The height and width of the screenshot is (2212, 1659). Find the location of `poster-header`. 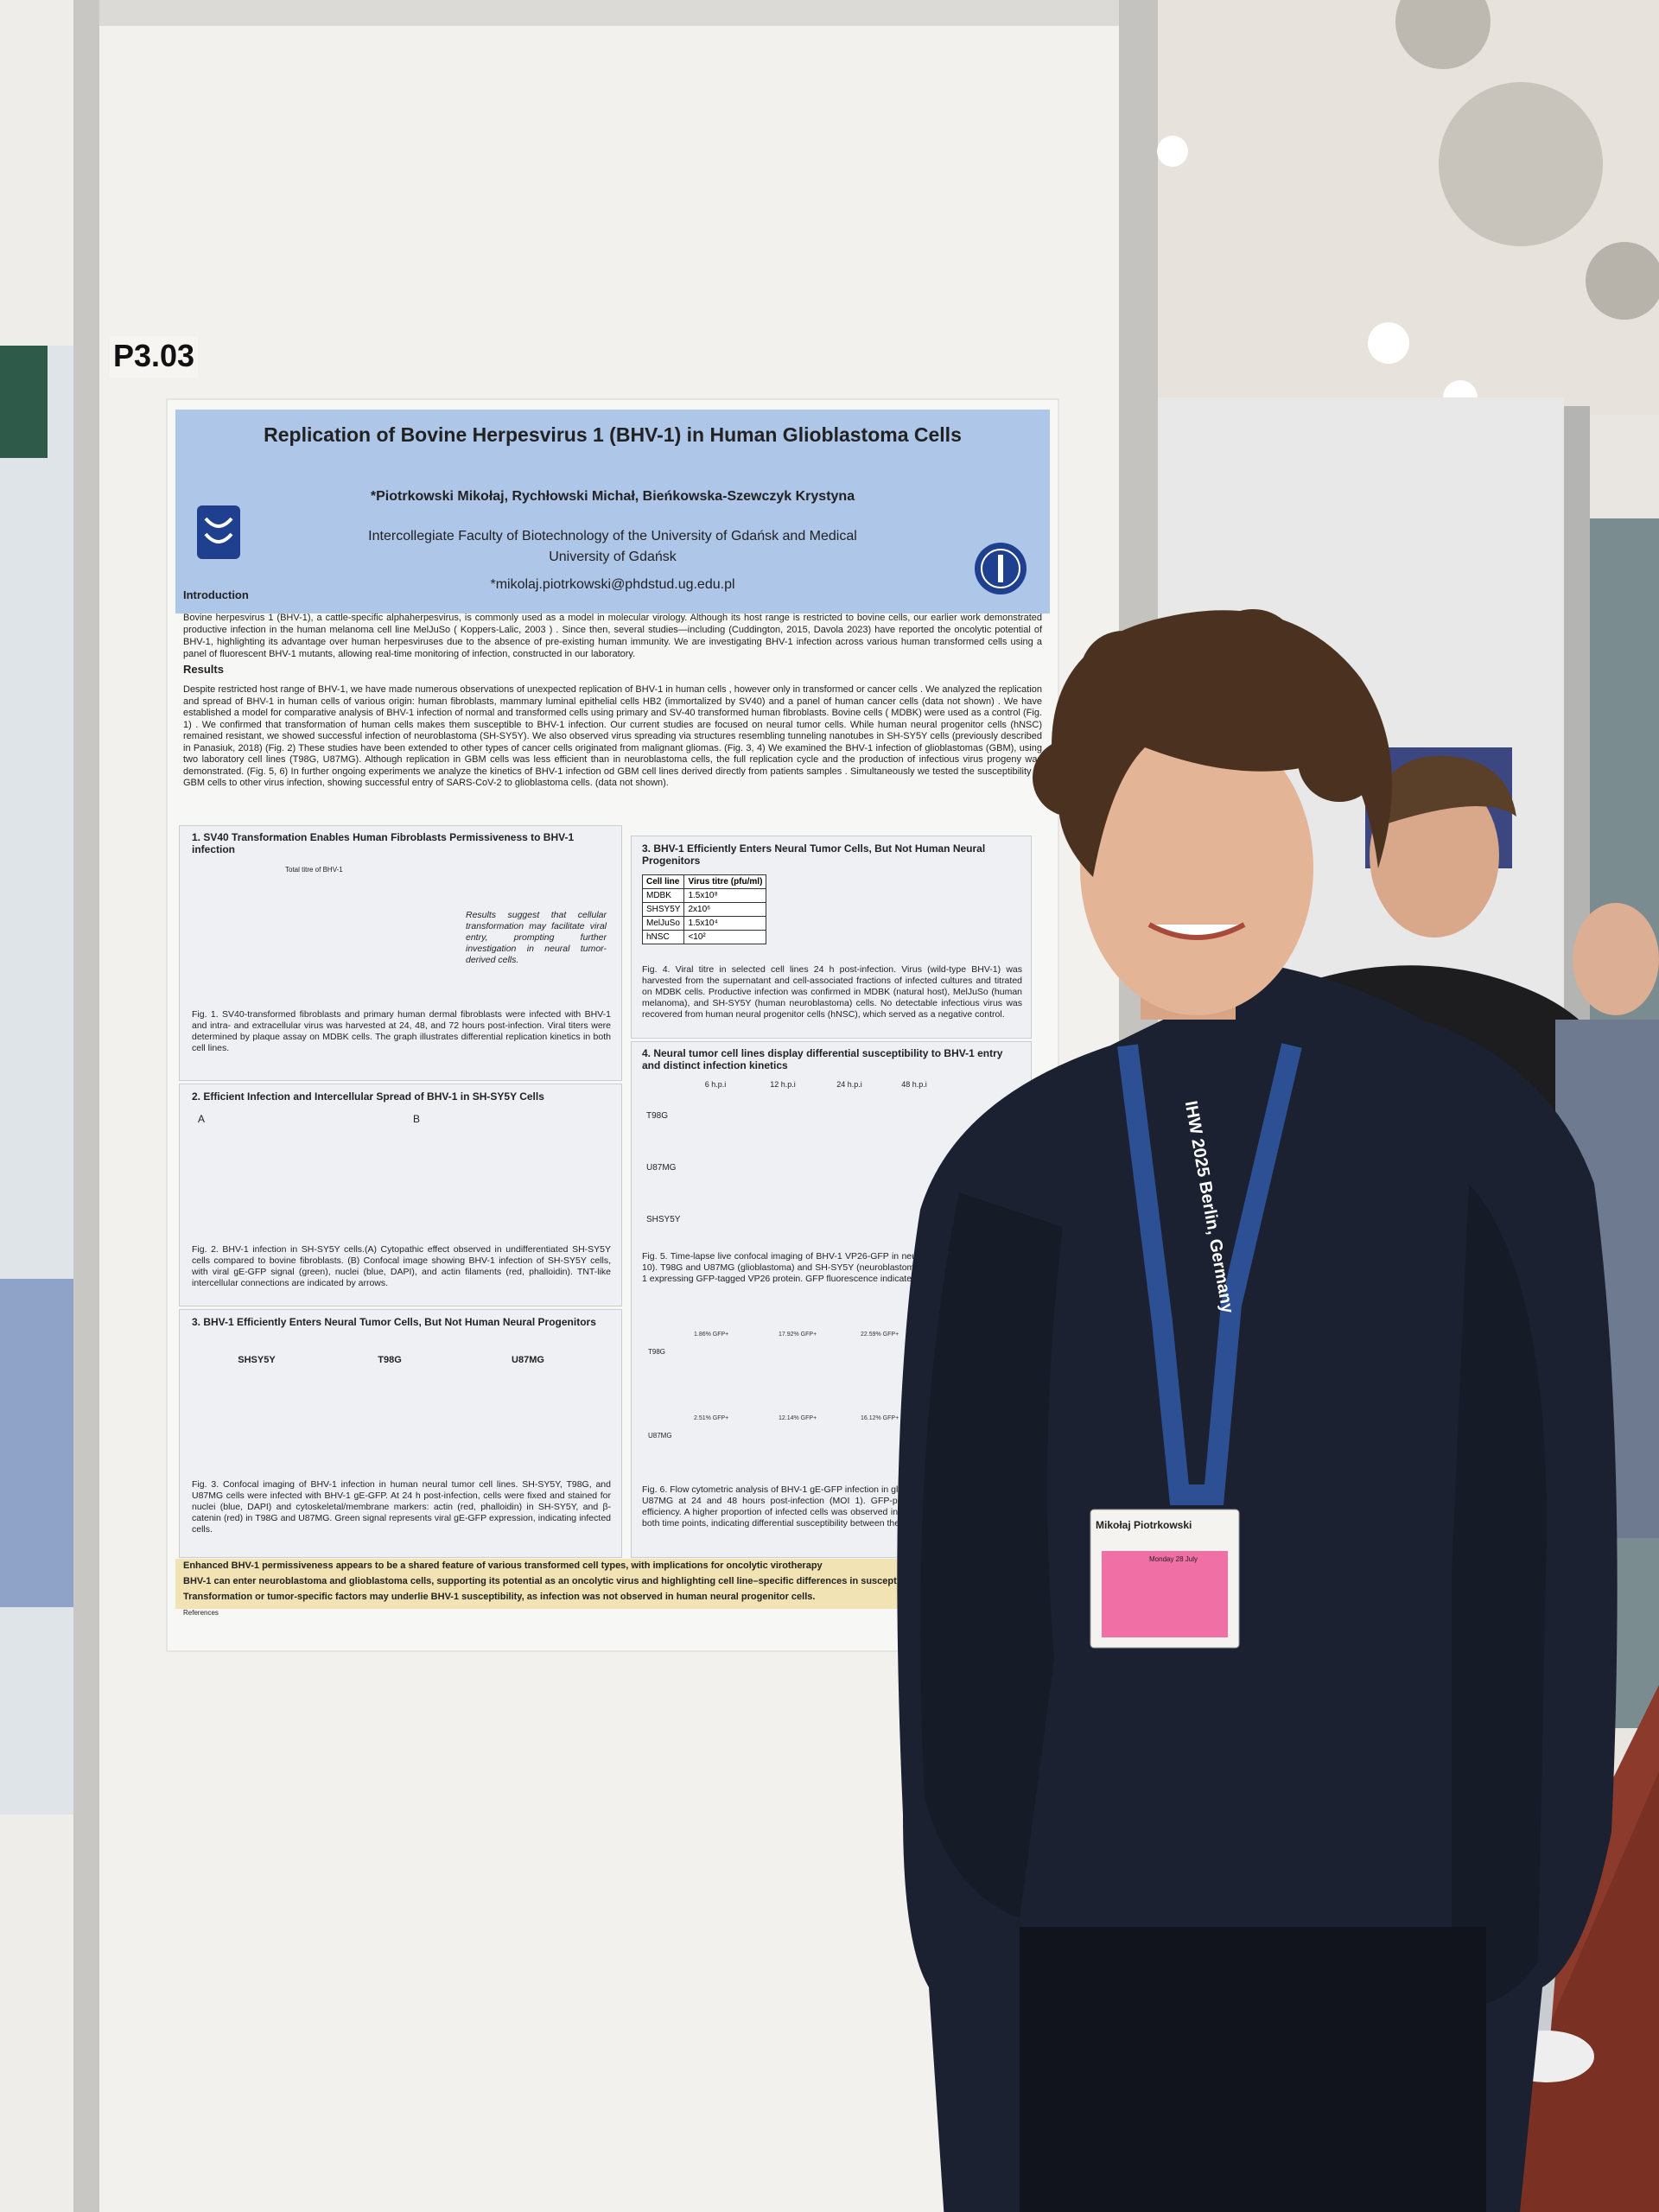

poster-header is located at coordinates (612, 511).